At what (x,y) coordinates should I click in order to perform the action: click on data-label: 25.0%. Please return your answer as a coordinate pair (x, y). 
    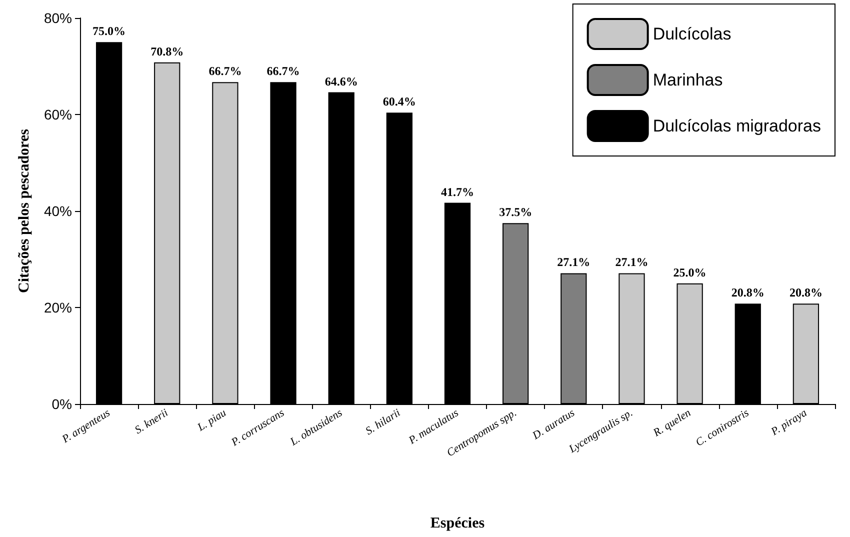
    Looking at the image, I should click on (689, 272).